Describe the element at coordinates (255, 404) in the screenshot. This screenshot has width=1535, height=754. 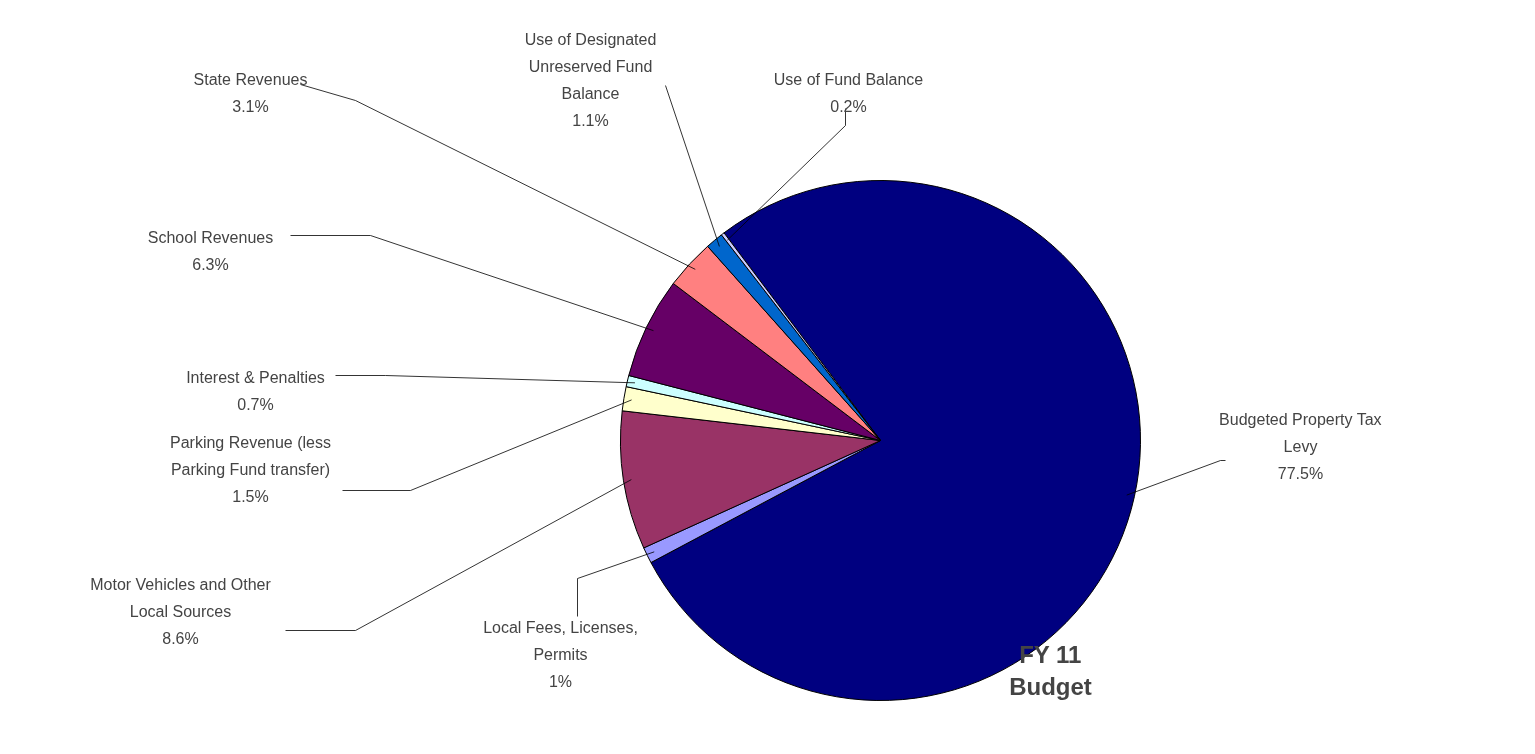
I see `data-label: 0.7%` at that location.